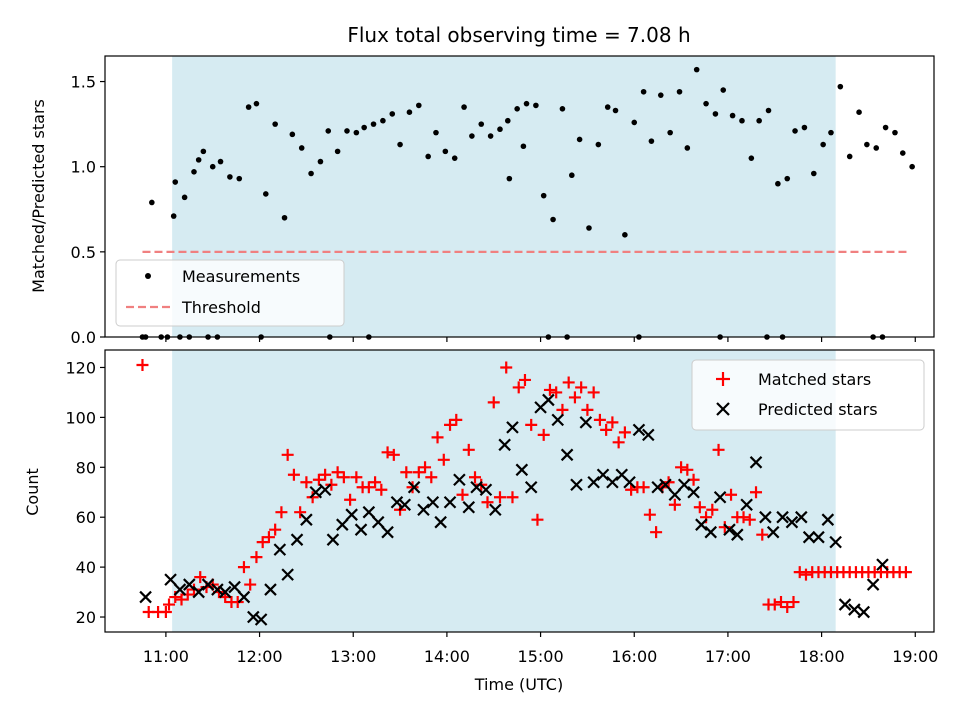 Image resolution: width=960 pixels, height=720 pixels. I want to click on legend-top-box, so click(230, 293).